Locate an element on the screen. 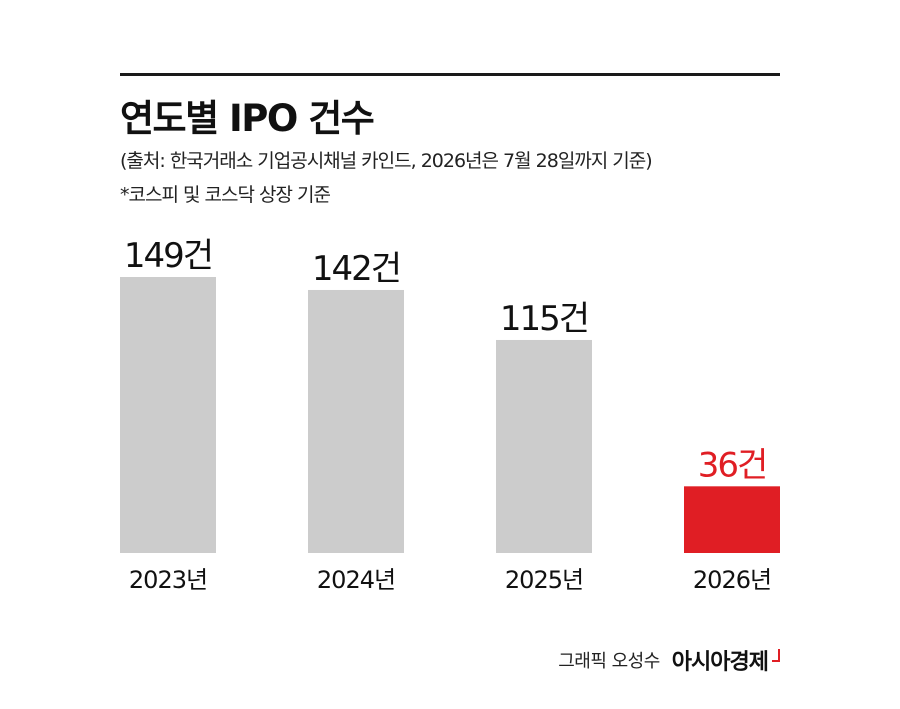 This screenshot has width=900, height=709. chart-title: 연도별 IPO 건수 is located at coordinates (247, 118).